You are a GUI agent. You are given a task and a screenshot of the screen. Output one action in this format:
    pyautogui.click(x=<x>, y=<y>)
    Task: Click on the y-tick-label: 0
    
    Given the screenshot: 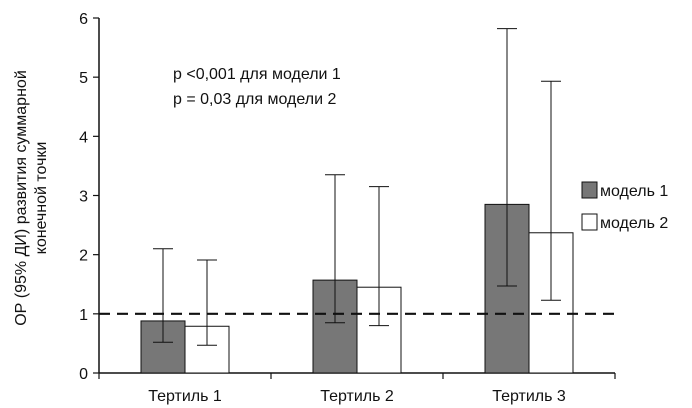 What is the action you would take?
    pyautogui.click(x=83, y=374)
    